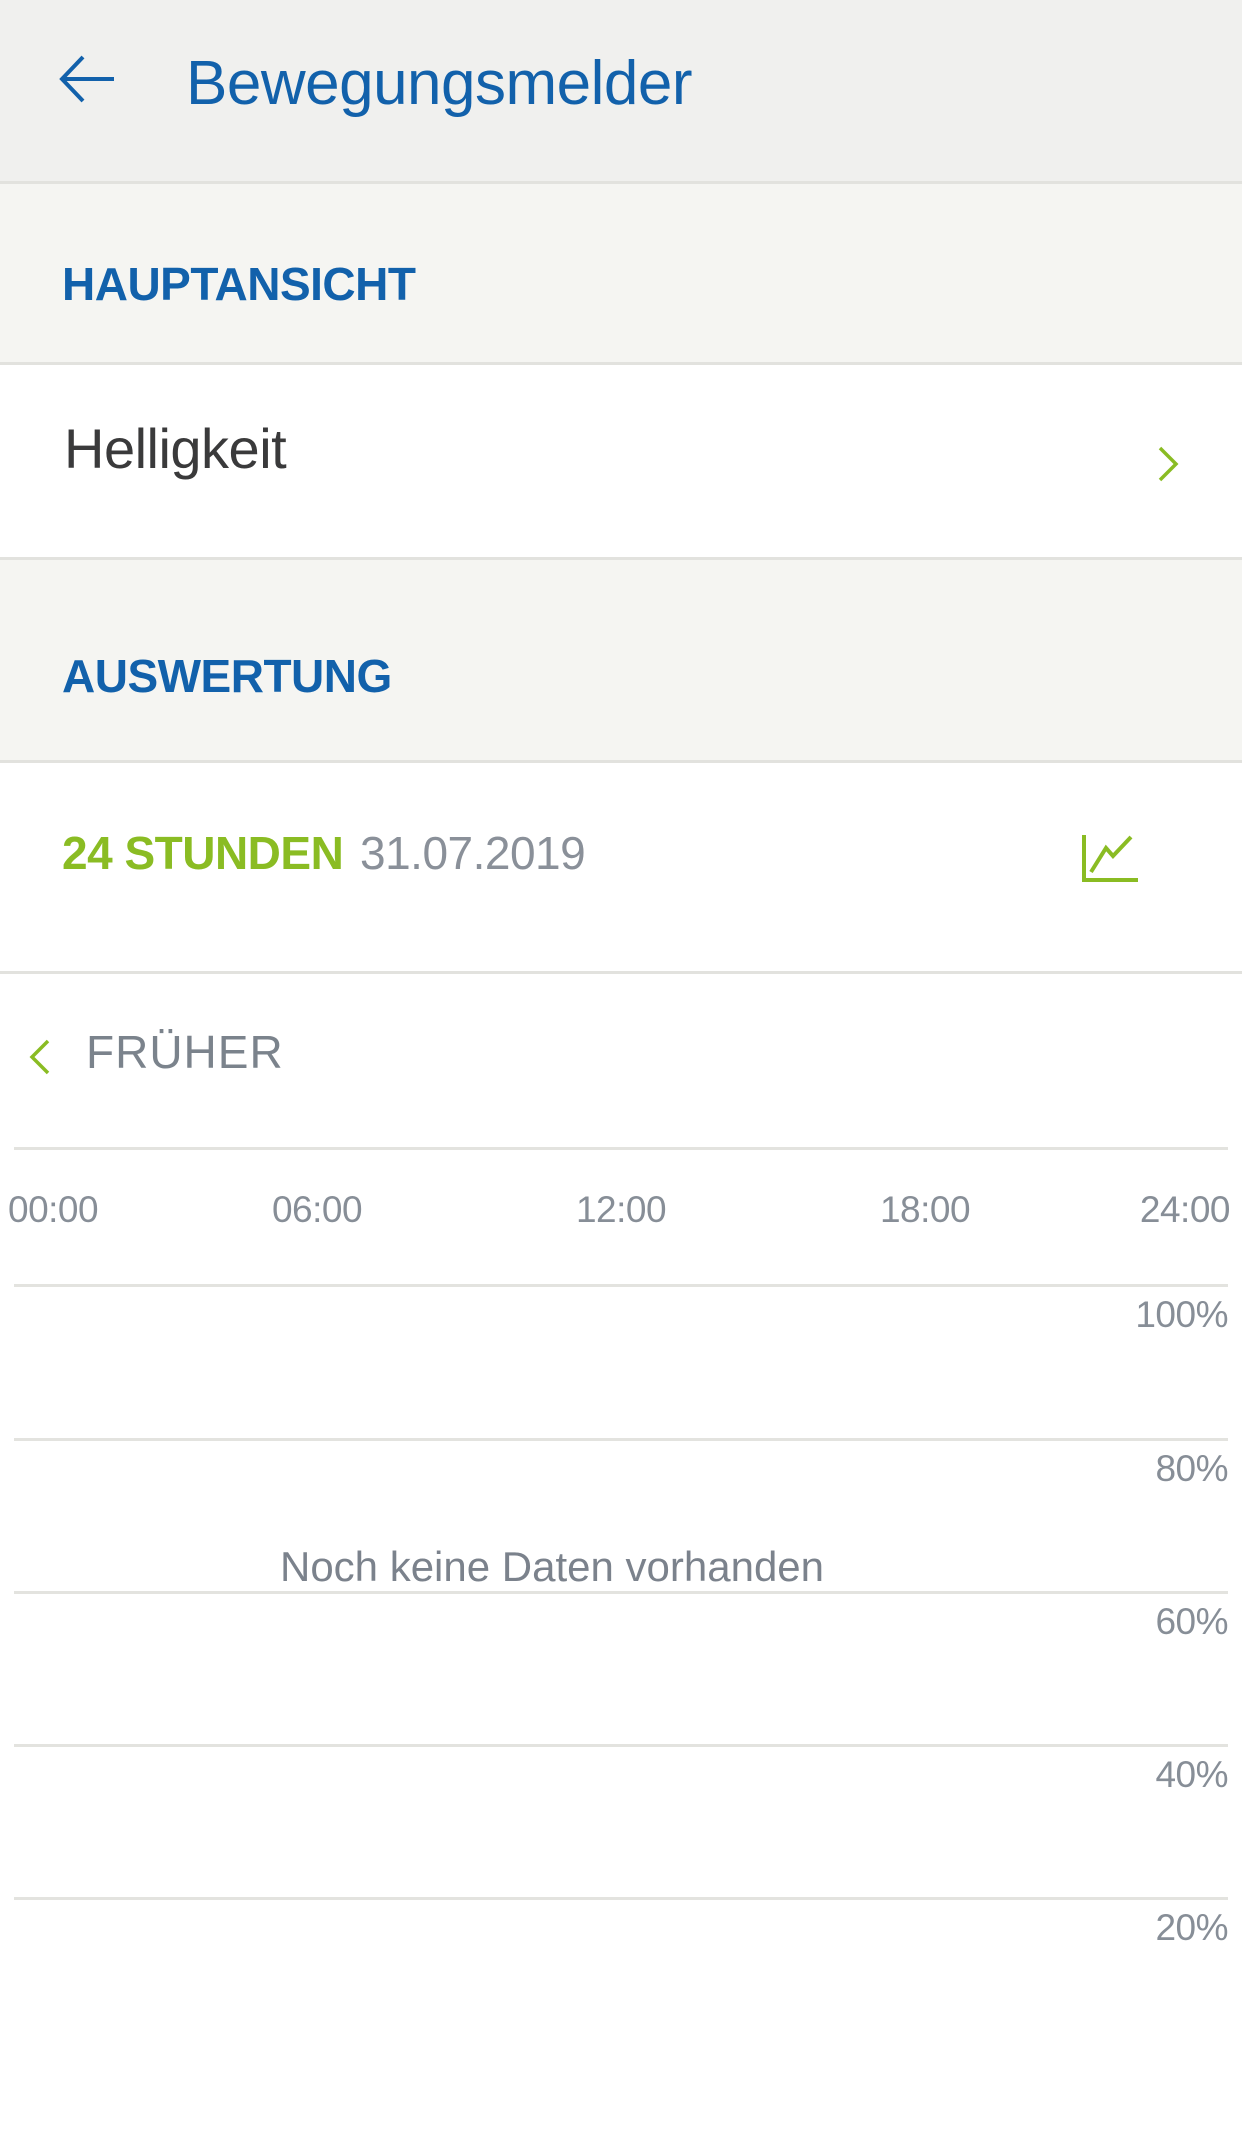  Describe the element at coordinates (53, 1209) in the screenshot. I see `x-tick-label: 00:00` at that location.